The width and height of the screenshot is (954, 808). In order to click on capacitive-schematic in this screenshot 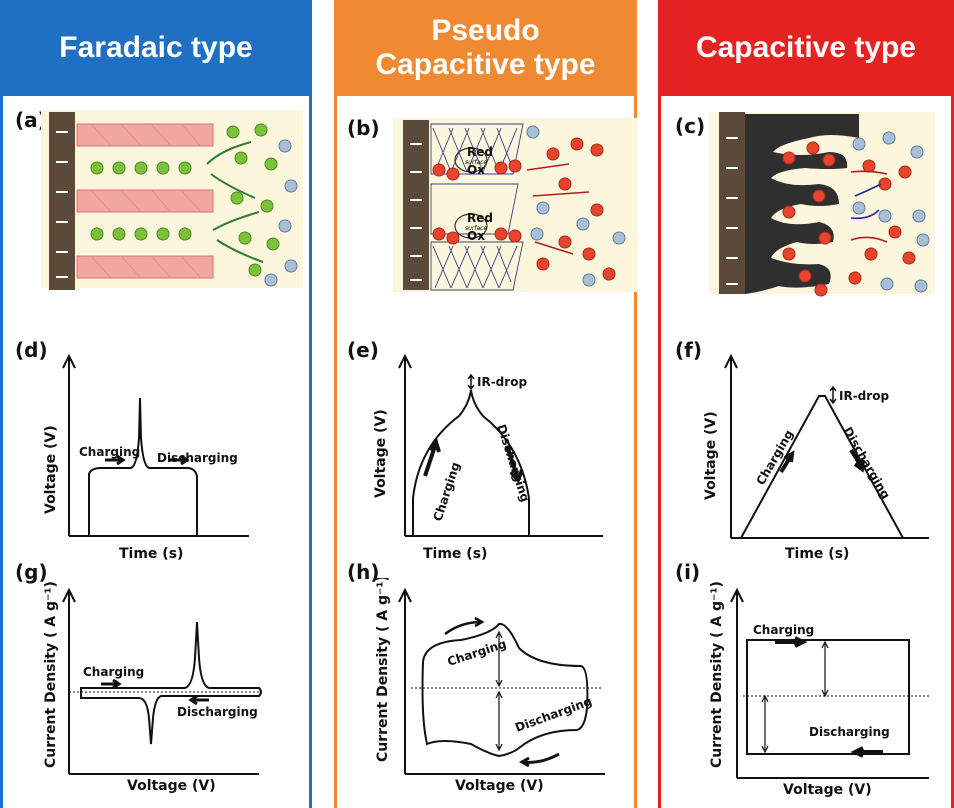, I will do `click(822, 204)`.